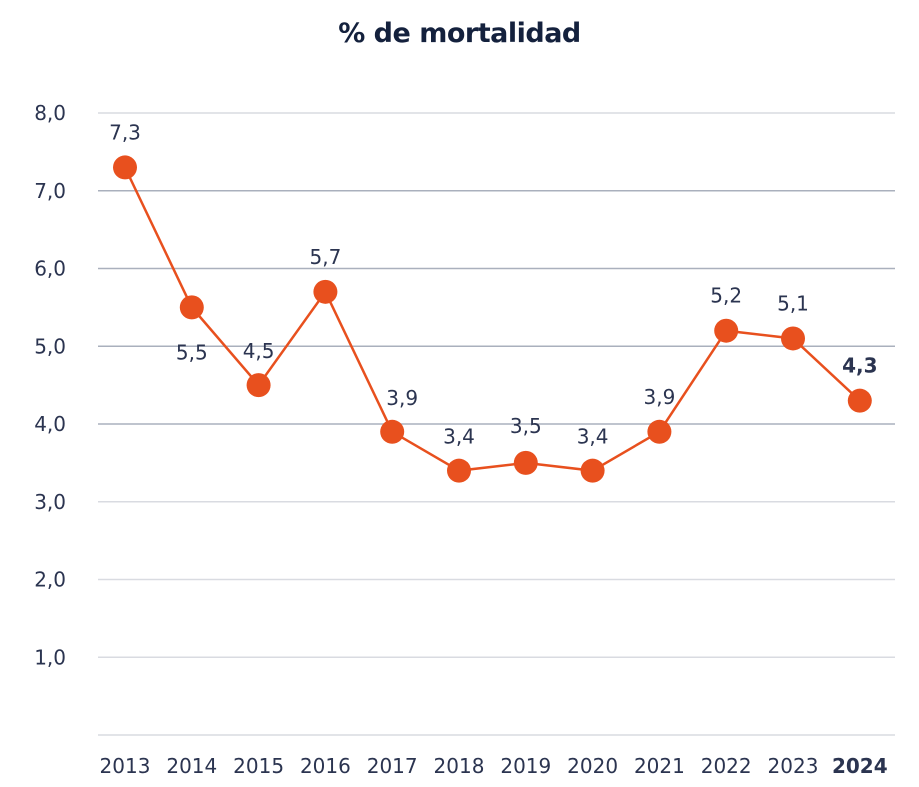 The width and height of the screenshot is (919, 787). I want to click on data-label: 5,1, so click(793, 303).